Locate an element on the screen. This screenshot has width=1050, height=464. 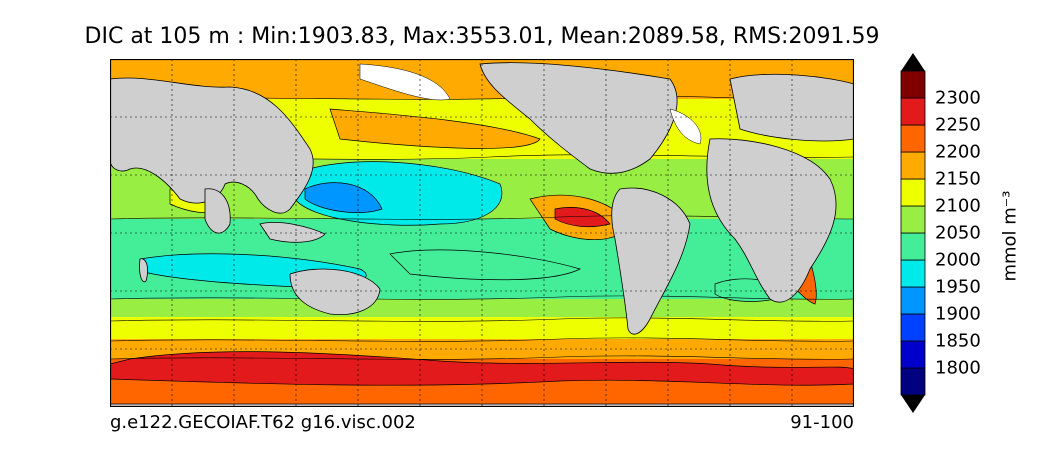
land-north-america is located at coordinates (578, 118).